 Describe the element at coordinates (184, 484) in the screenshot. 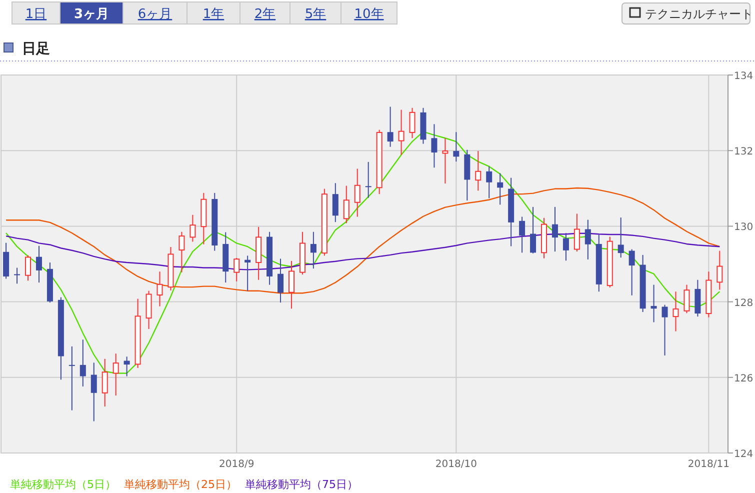

I see `legend: 単純移動平均（5日） 単純移動平均（25日） 単純移動平均（75日）` at that location.